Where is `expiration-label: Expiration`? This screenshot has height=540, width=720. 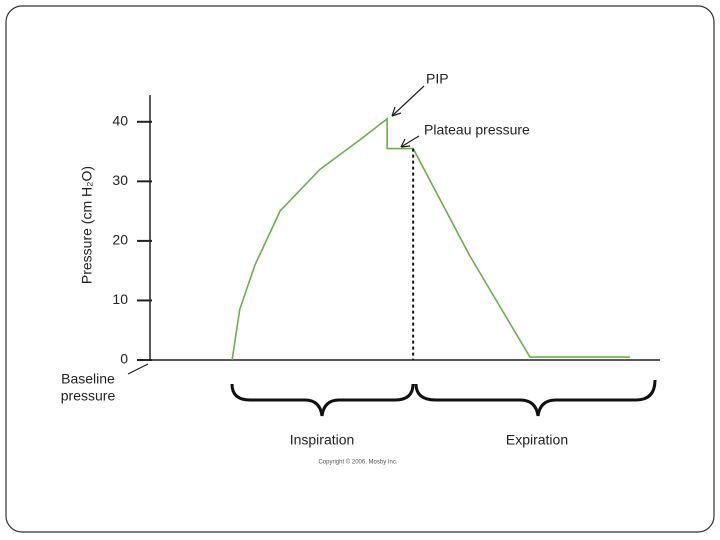
expiration-label: Expiration is located at coordinates (537, 440).